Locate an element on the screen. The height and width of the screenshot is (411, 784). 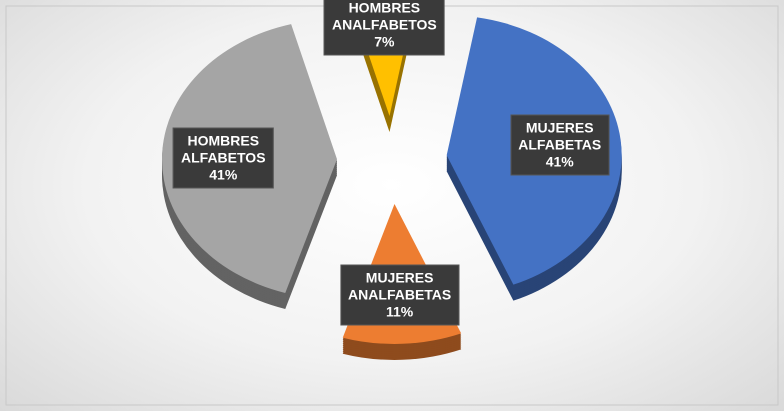
data-label: MUJERES ALFABETAS 41% is located at coordinates (560, 145).